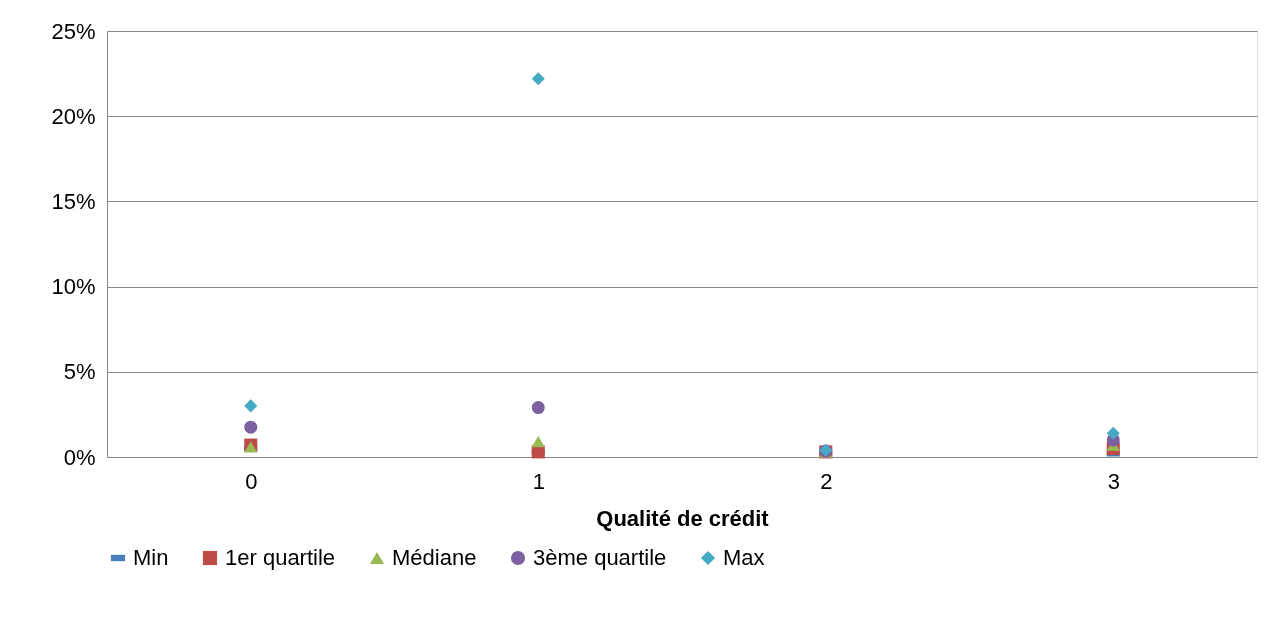 This screenshot has height=643, width=1275. What do you see at coordinates (79, 457) in the screenshot?
I see `y-tick-label: 0%` at bounding box center [79, 457].